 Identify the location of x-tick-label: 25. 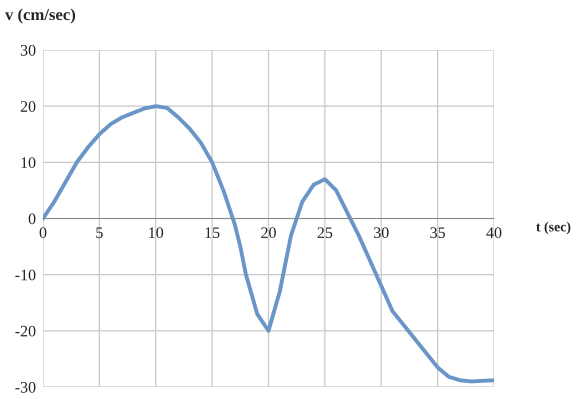
(325, 232).